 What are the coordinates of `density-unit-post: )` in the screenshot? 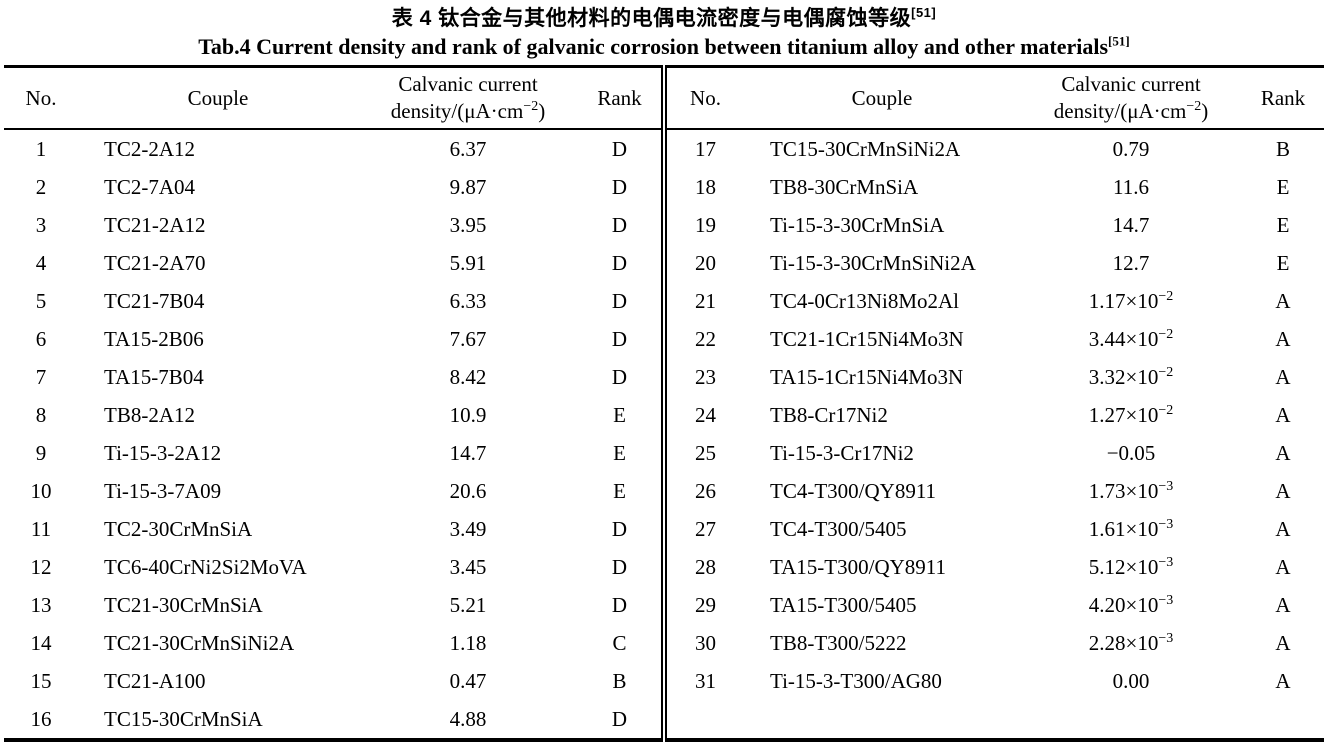 It's located at (542, 111).